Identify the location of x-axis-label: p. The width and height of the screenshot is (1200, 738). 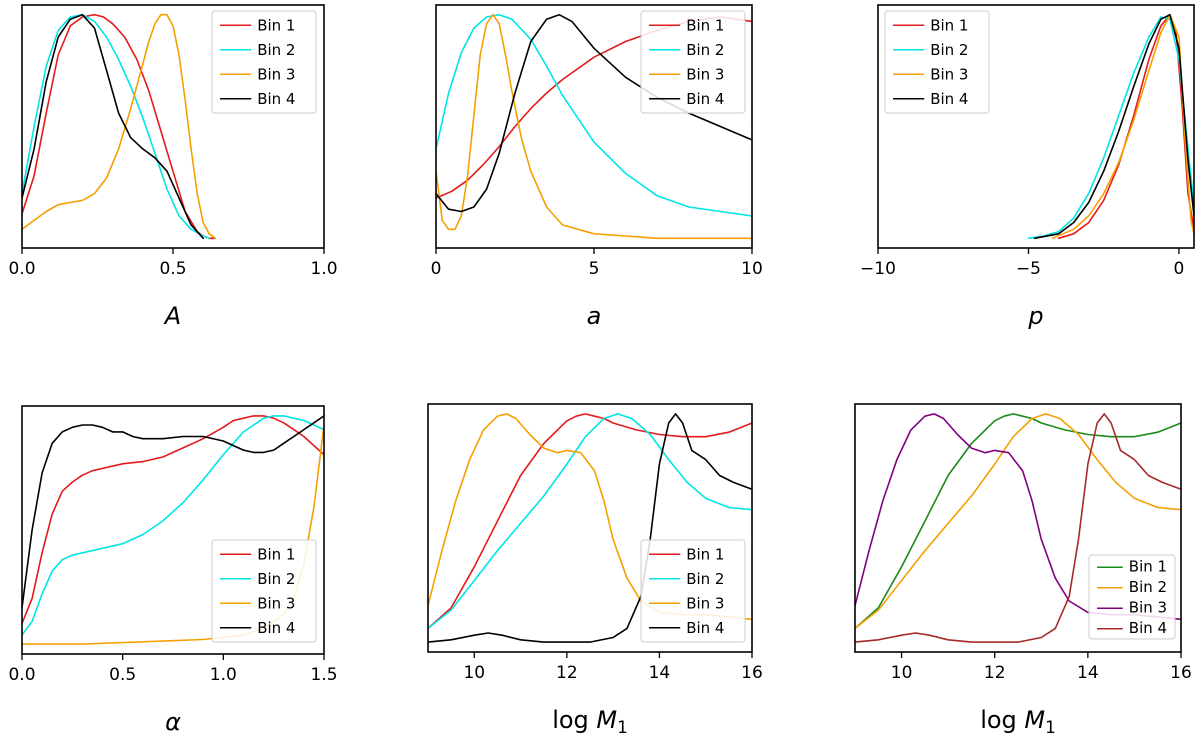
(1035, 316).